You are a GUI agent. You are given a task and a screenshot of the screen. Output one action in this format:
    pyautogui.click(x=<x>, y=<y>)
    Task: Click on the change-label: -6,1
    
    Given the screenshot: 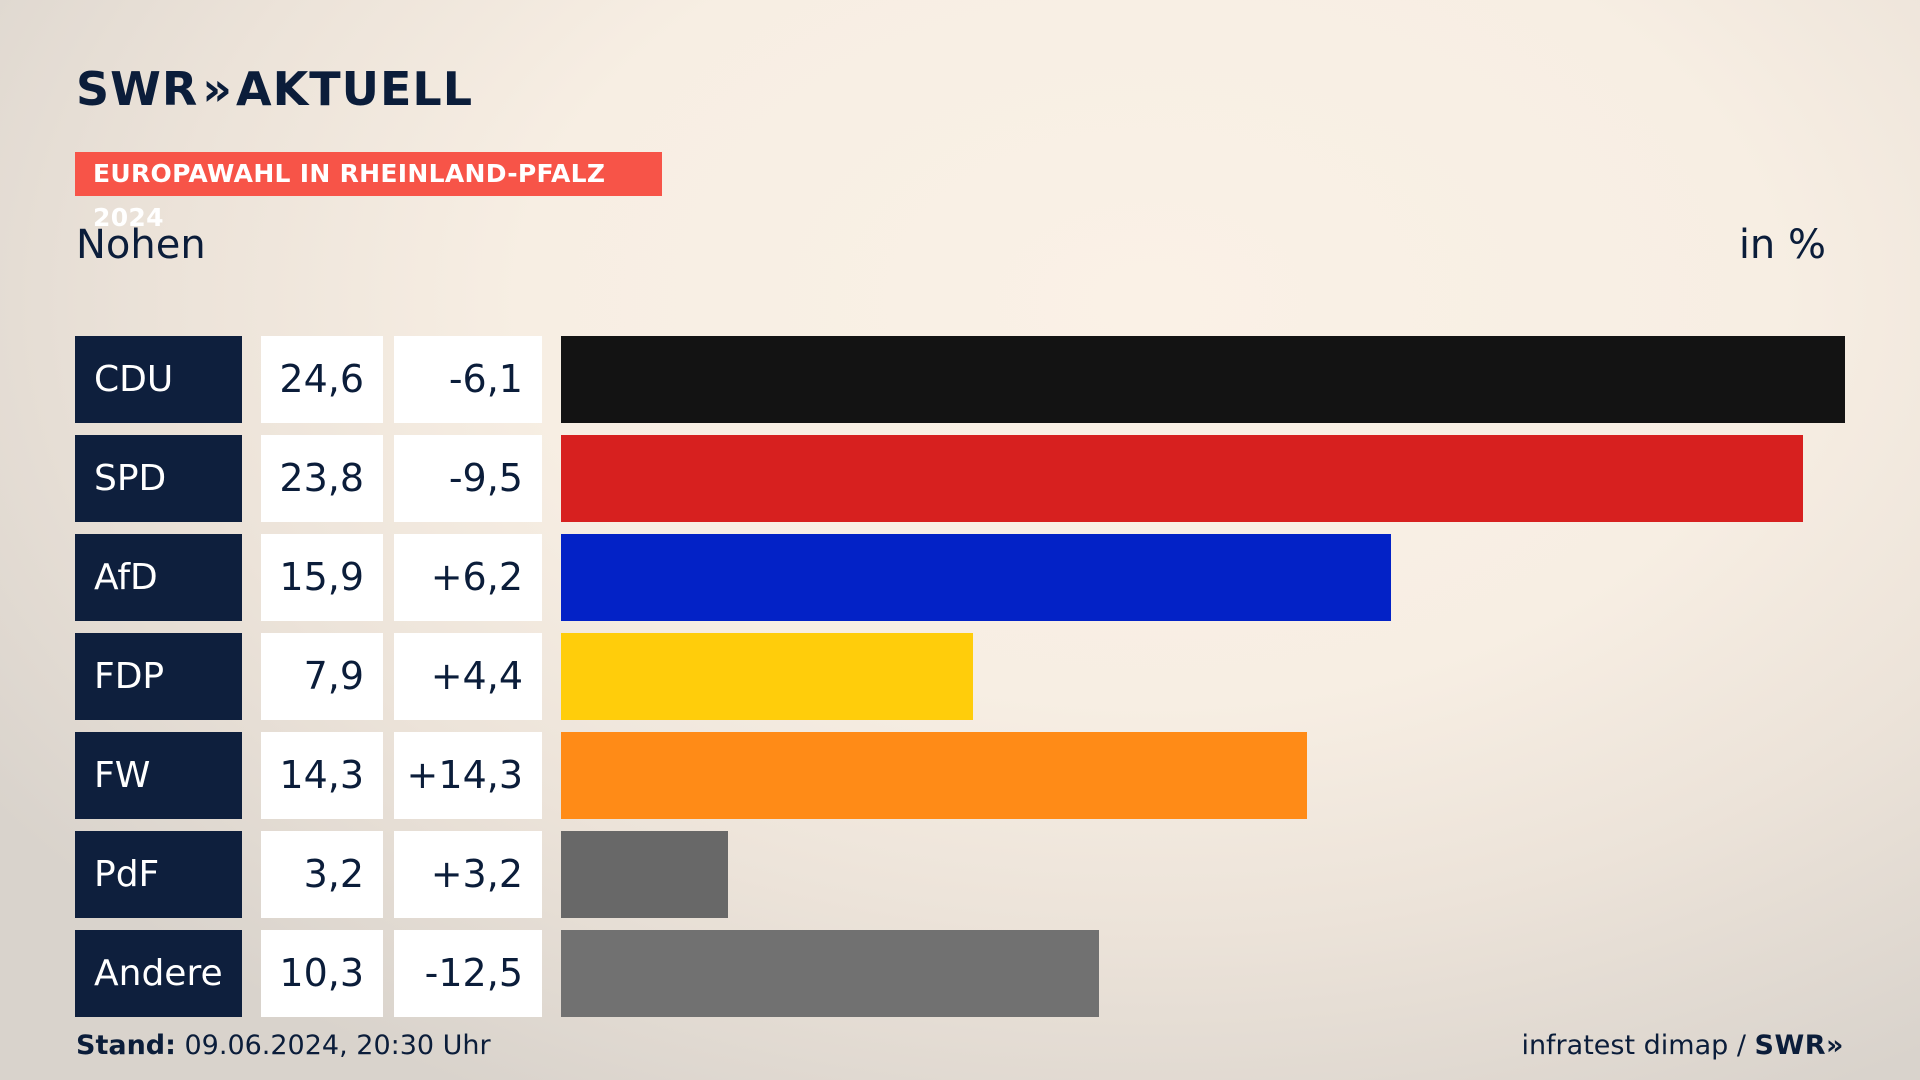 What is the action you would take?
    pyautogui.click(x=468, y=379)
    